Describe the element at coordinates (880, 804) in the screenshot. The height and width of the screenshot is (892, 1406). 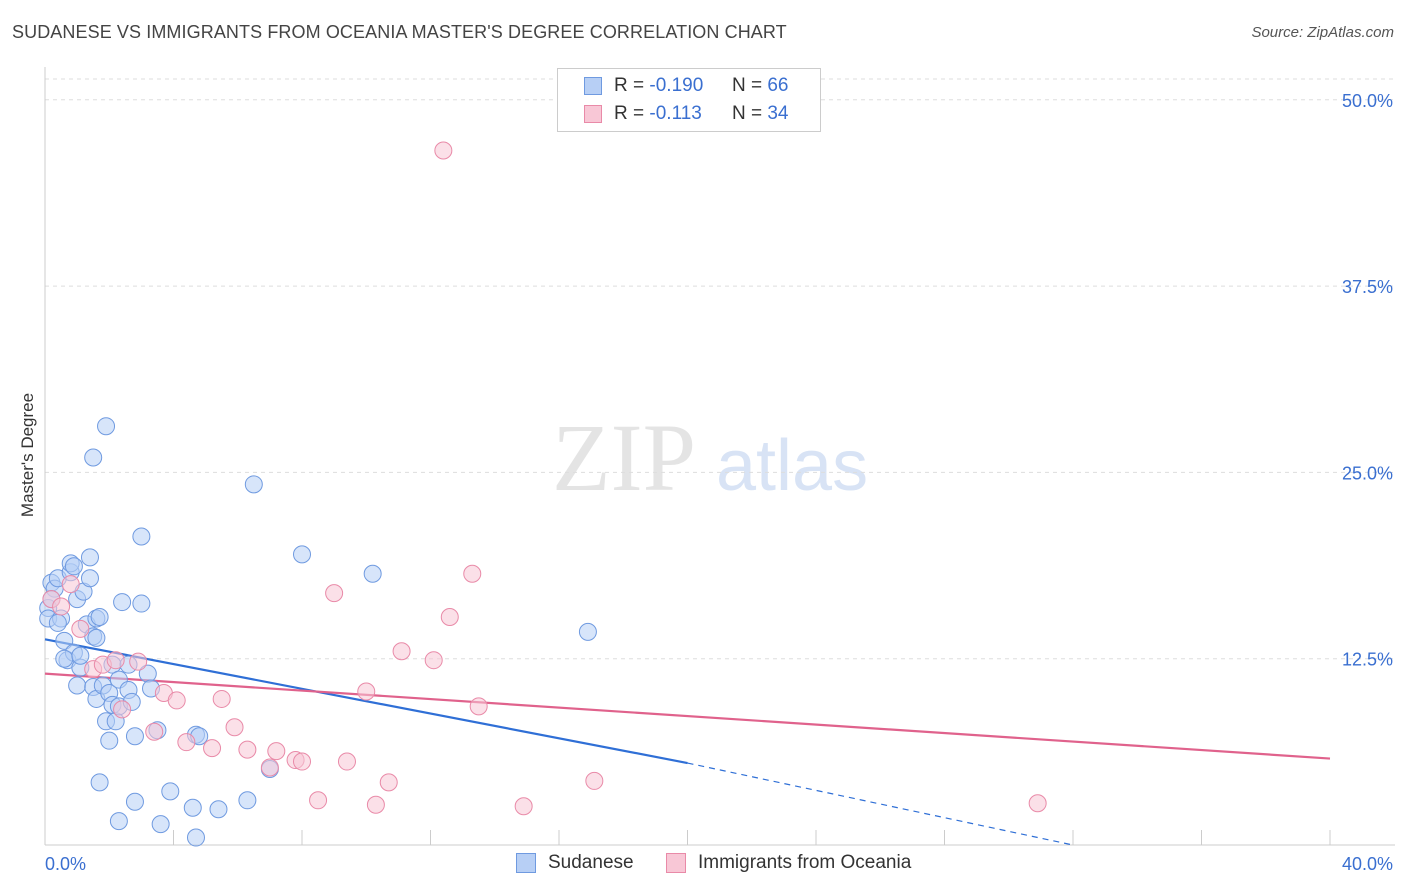
I see `sudanese-trend-extension` at that location.